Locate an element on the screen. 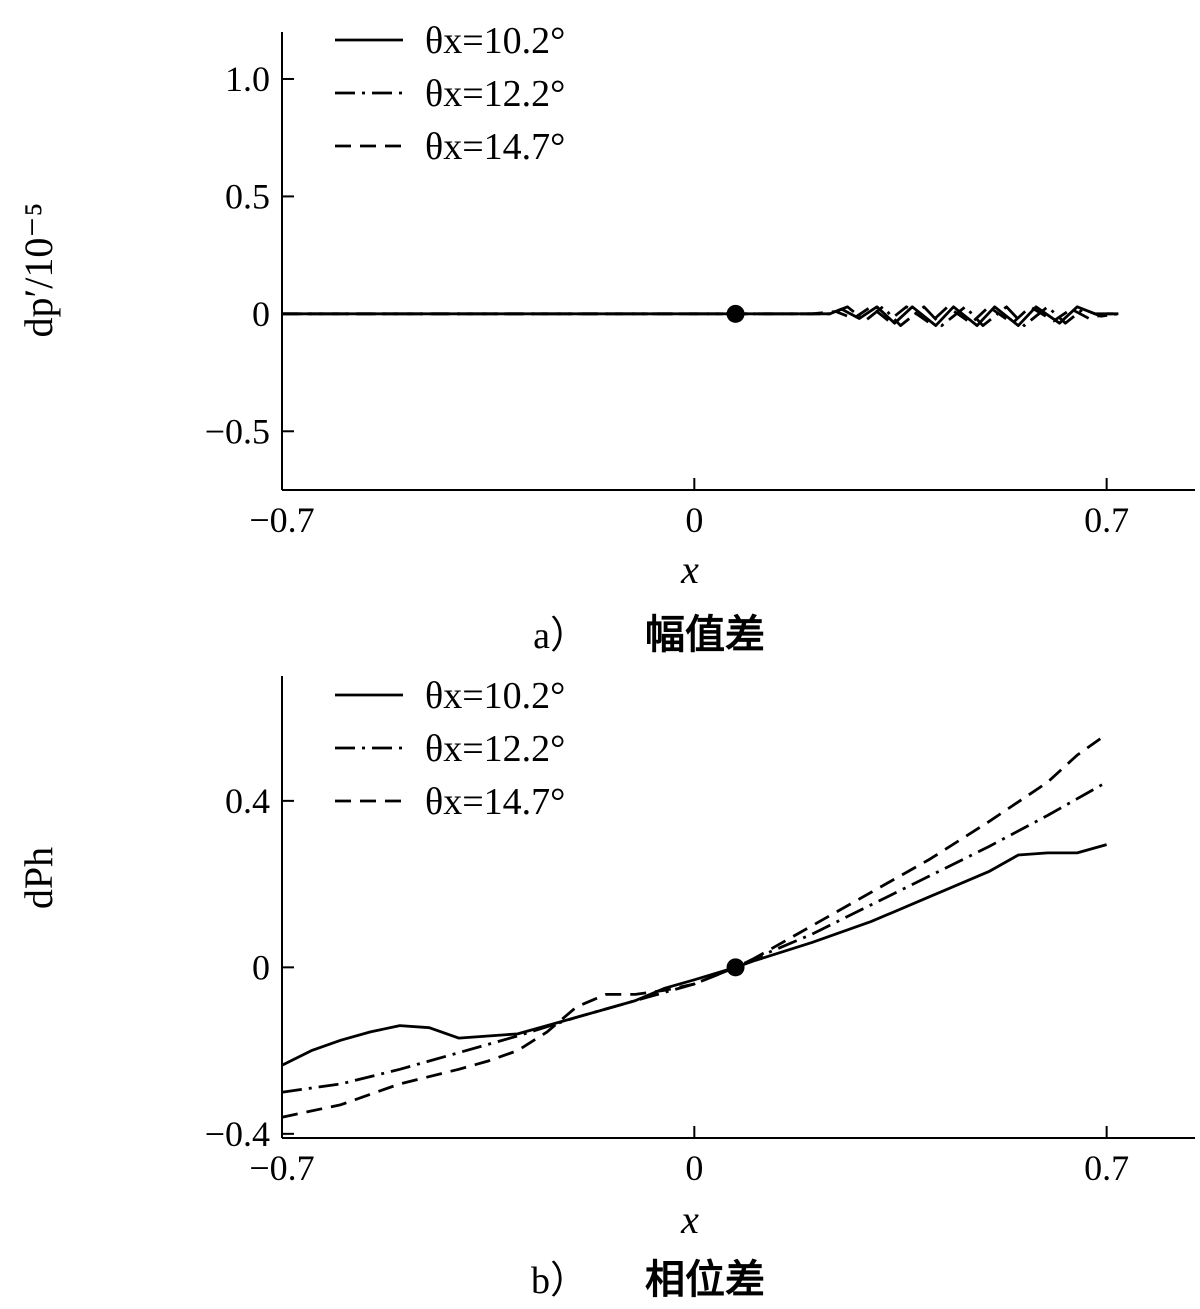  b-marker-point is located at coordinates (735, 967).